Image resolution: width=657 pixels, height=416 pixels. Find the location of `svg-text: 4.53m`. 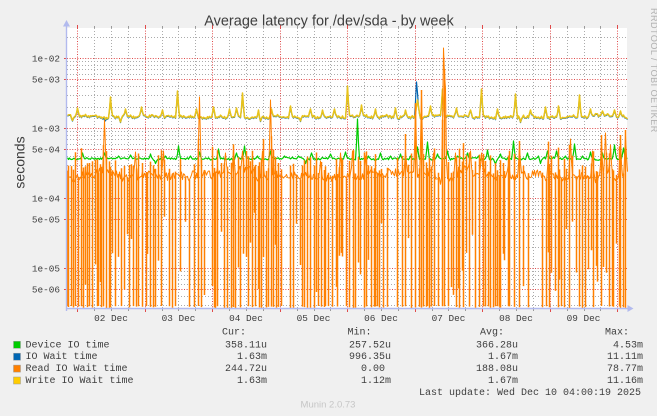

svg-text: 4.53m is located at coordinates (628, 345).